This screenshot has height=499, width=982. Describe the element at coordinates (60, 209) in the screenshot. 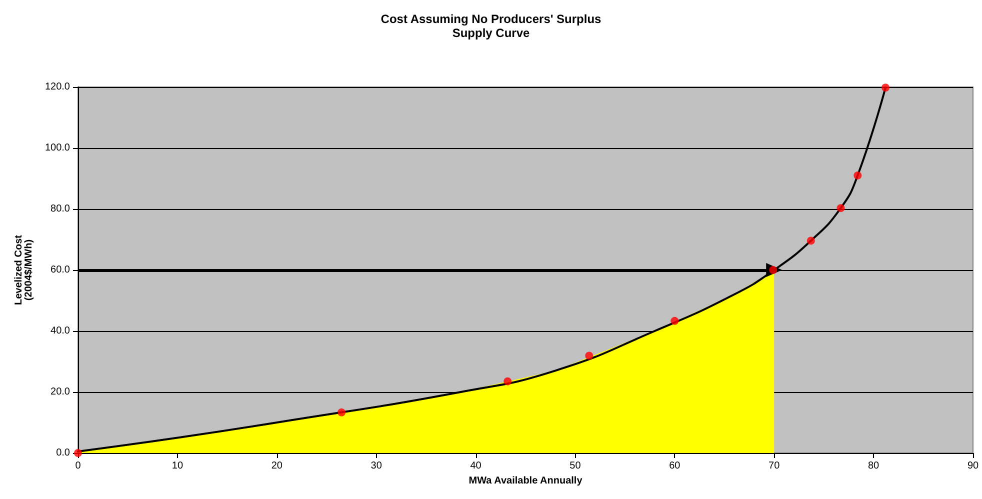

I see `y-tick-label: 80.0` at that location.